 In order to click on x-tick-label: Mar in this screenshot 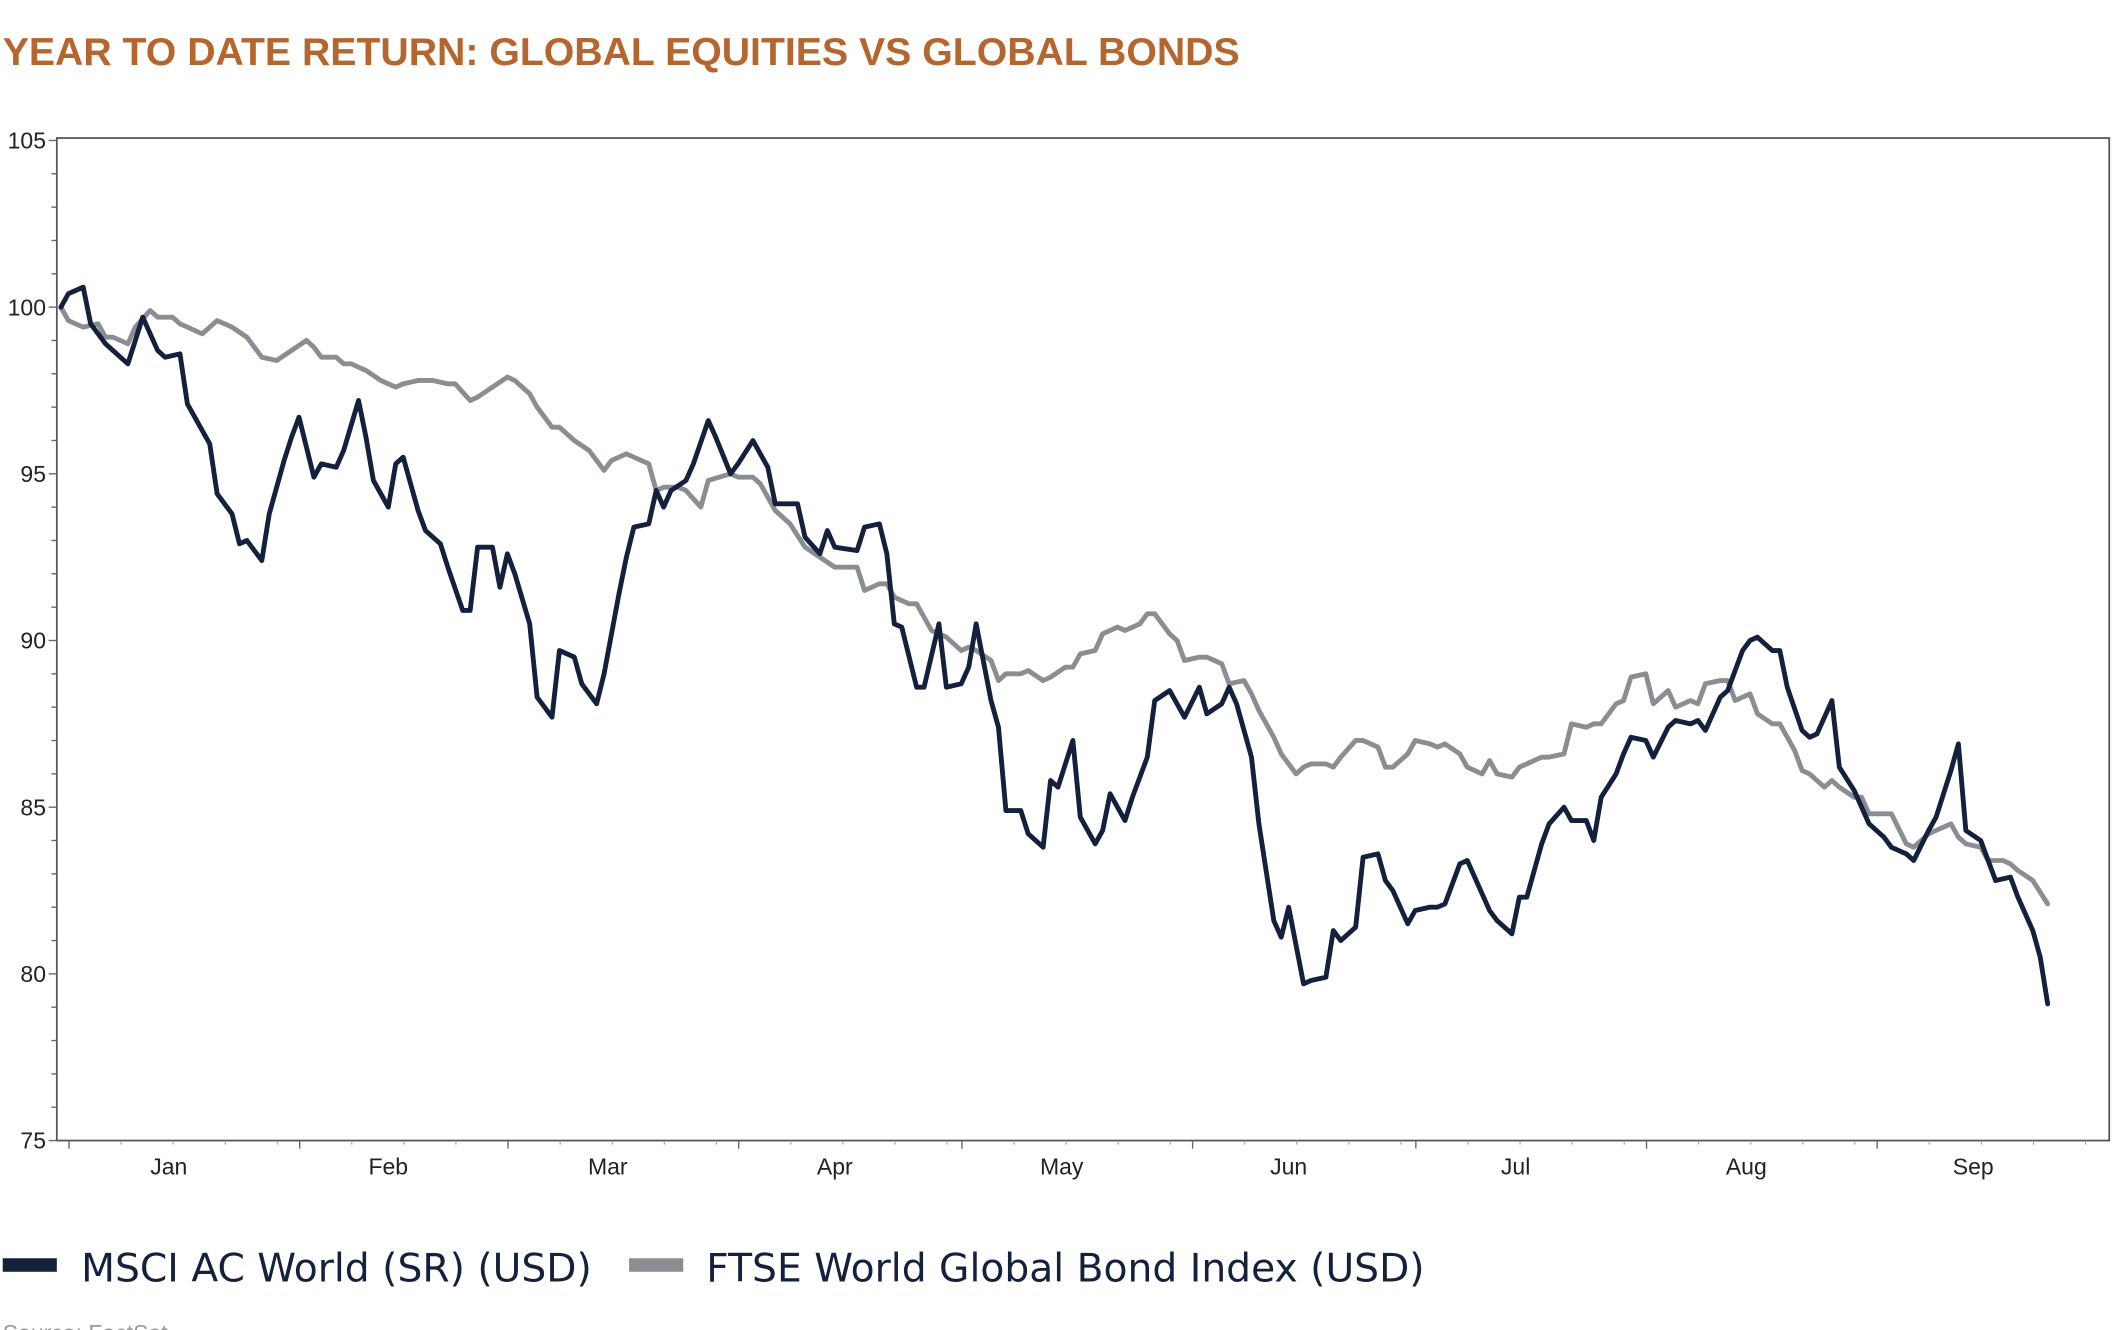, I will do `click(608, 1166)`.